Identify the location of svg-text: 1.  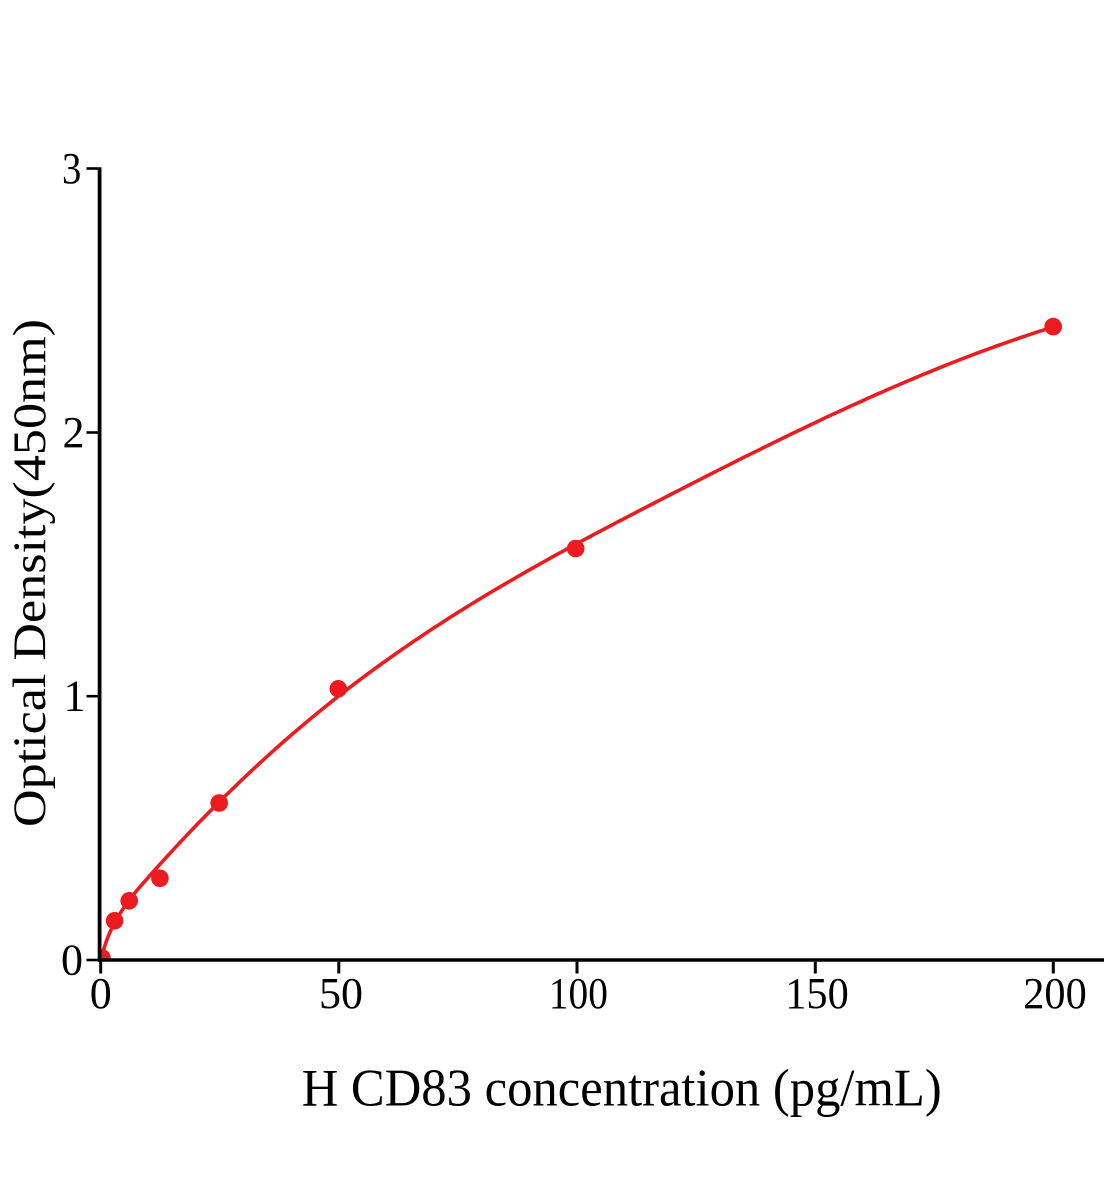
(75, 696).